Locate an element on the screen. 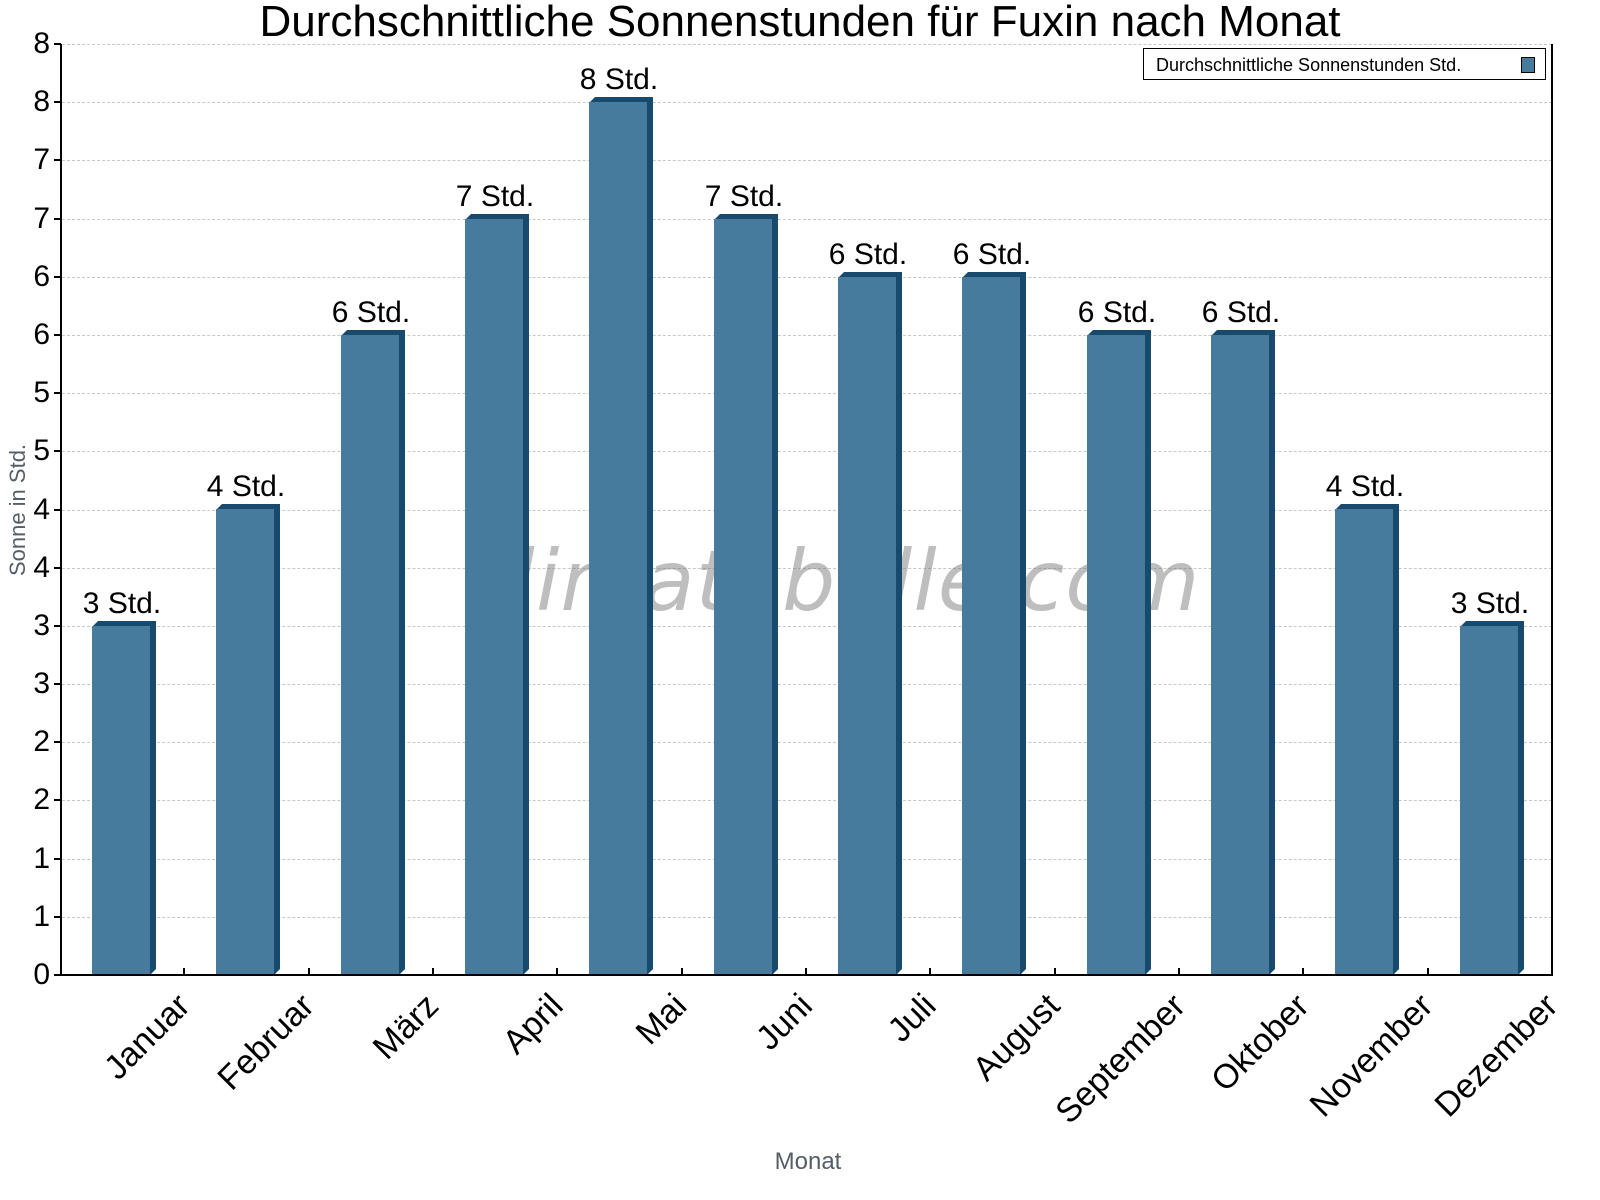 The image size is (1600, 1200). y-axis-line is located at coordinates (61, 510).